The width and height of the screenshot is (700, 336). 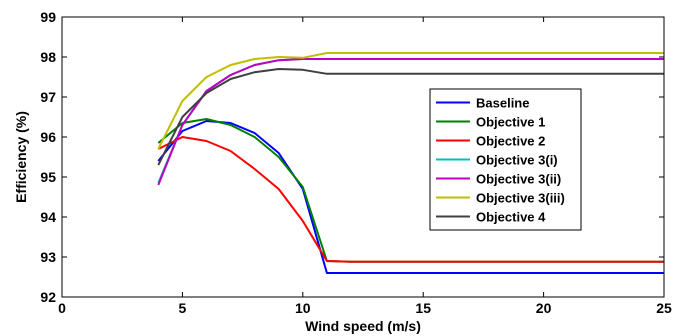 I want to click on legend-entry-label: Objective 4, so click(x=511, y=217).